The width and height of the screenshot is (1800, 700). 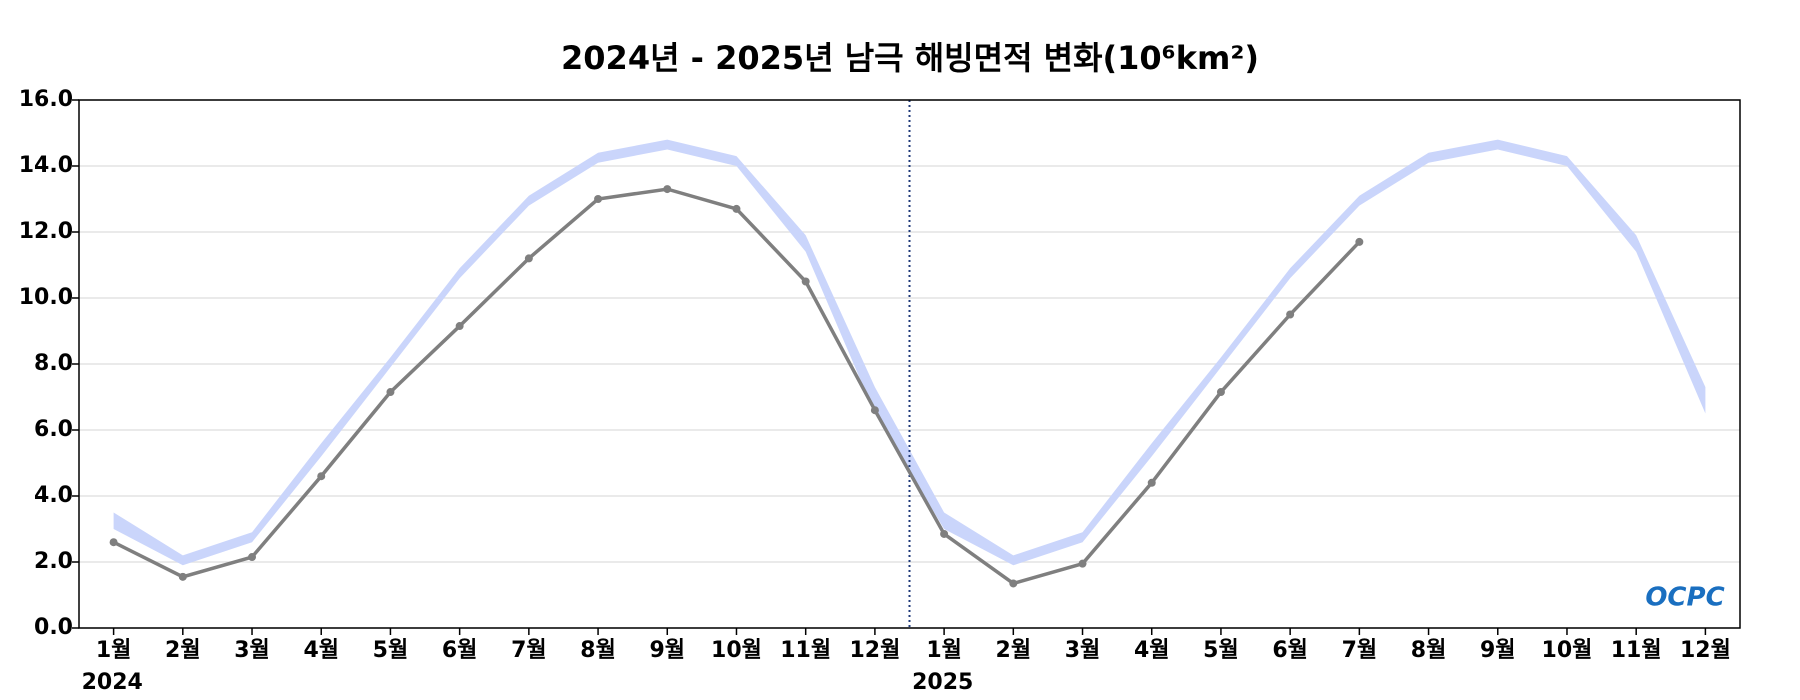 I want to click on y-tick-label: 0.0, so click(x=53, y=627).